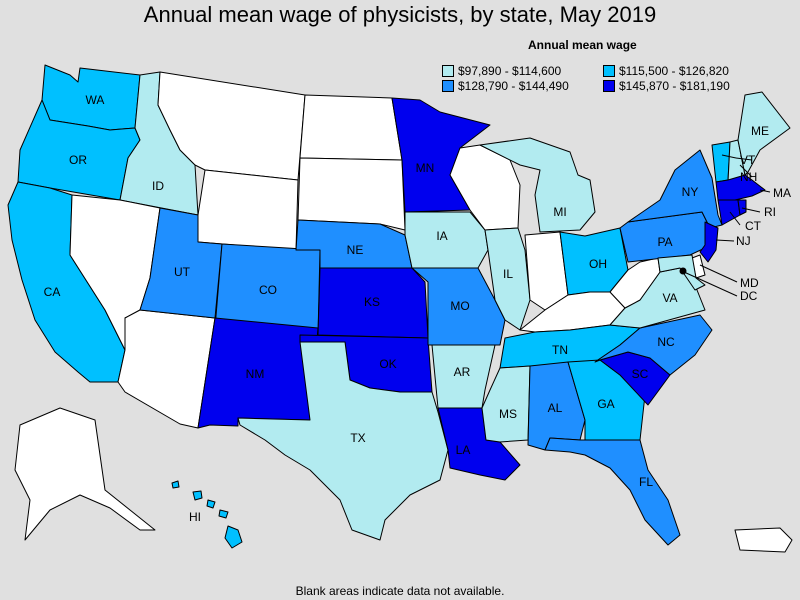 The image size is (800, 600). I want to click on state-label-dc: DC, so click(749, 296).